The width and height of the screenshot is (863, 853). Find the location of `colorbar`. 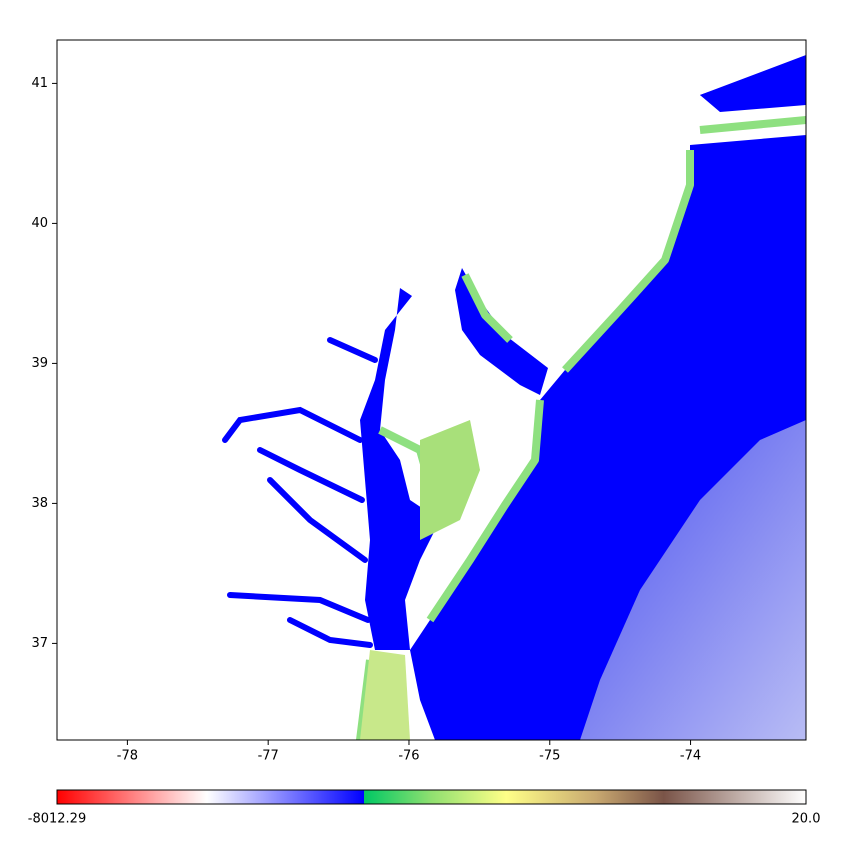

colorbar is located at coordinates (431, 797).